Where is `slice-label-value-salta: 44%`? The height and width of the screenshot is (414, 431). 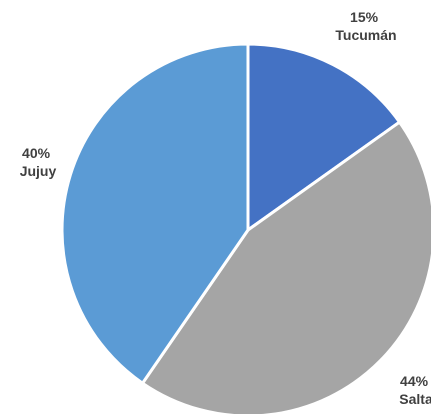 slice-label-value-salta: 44% is located at coordinates (414, 381).